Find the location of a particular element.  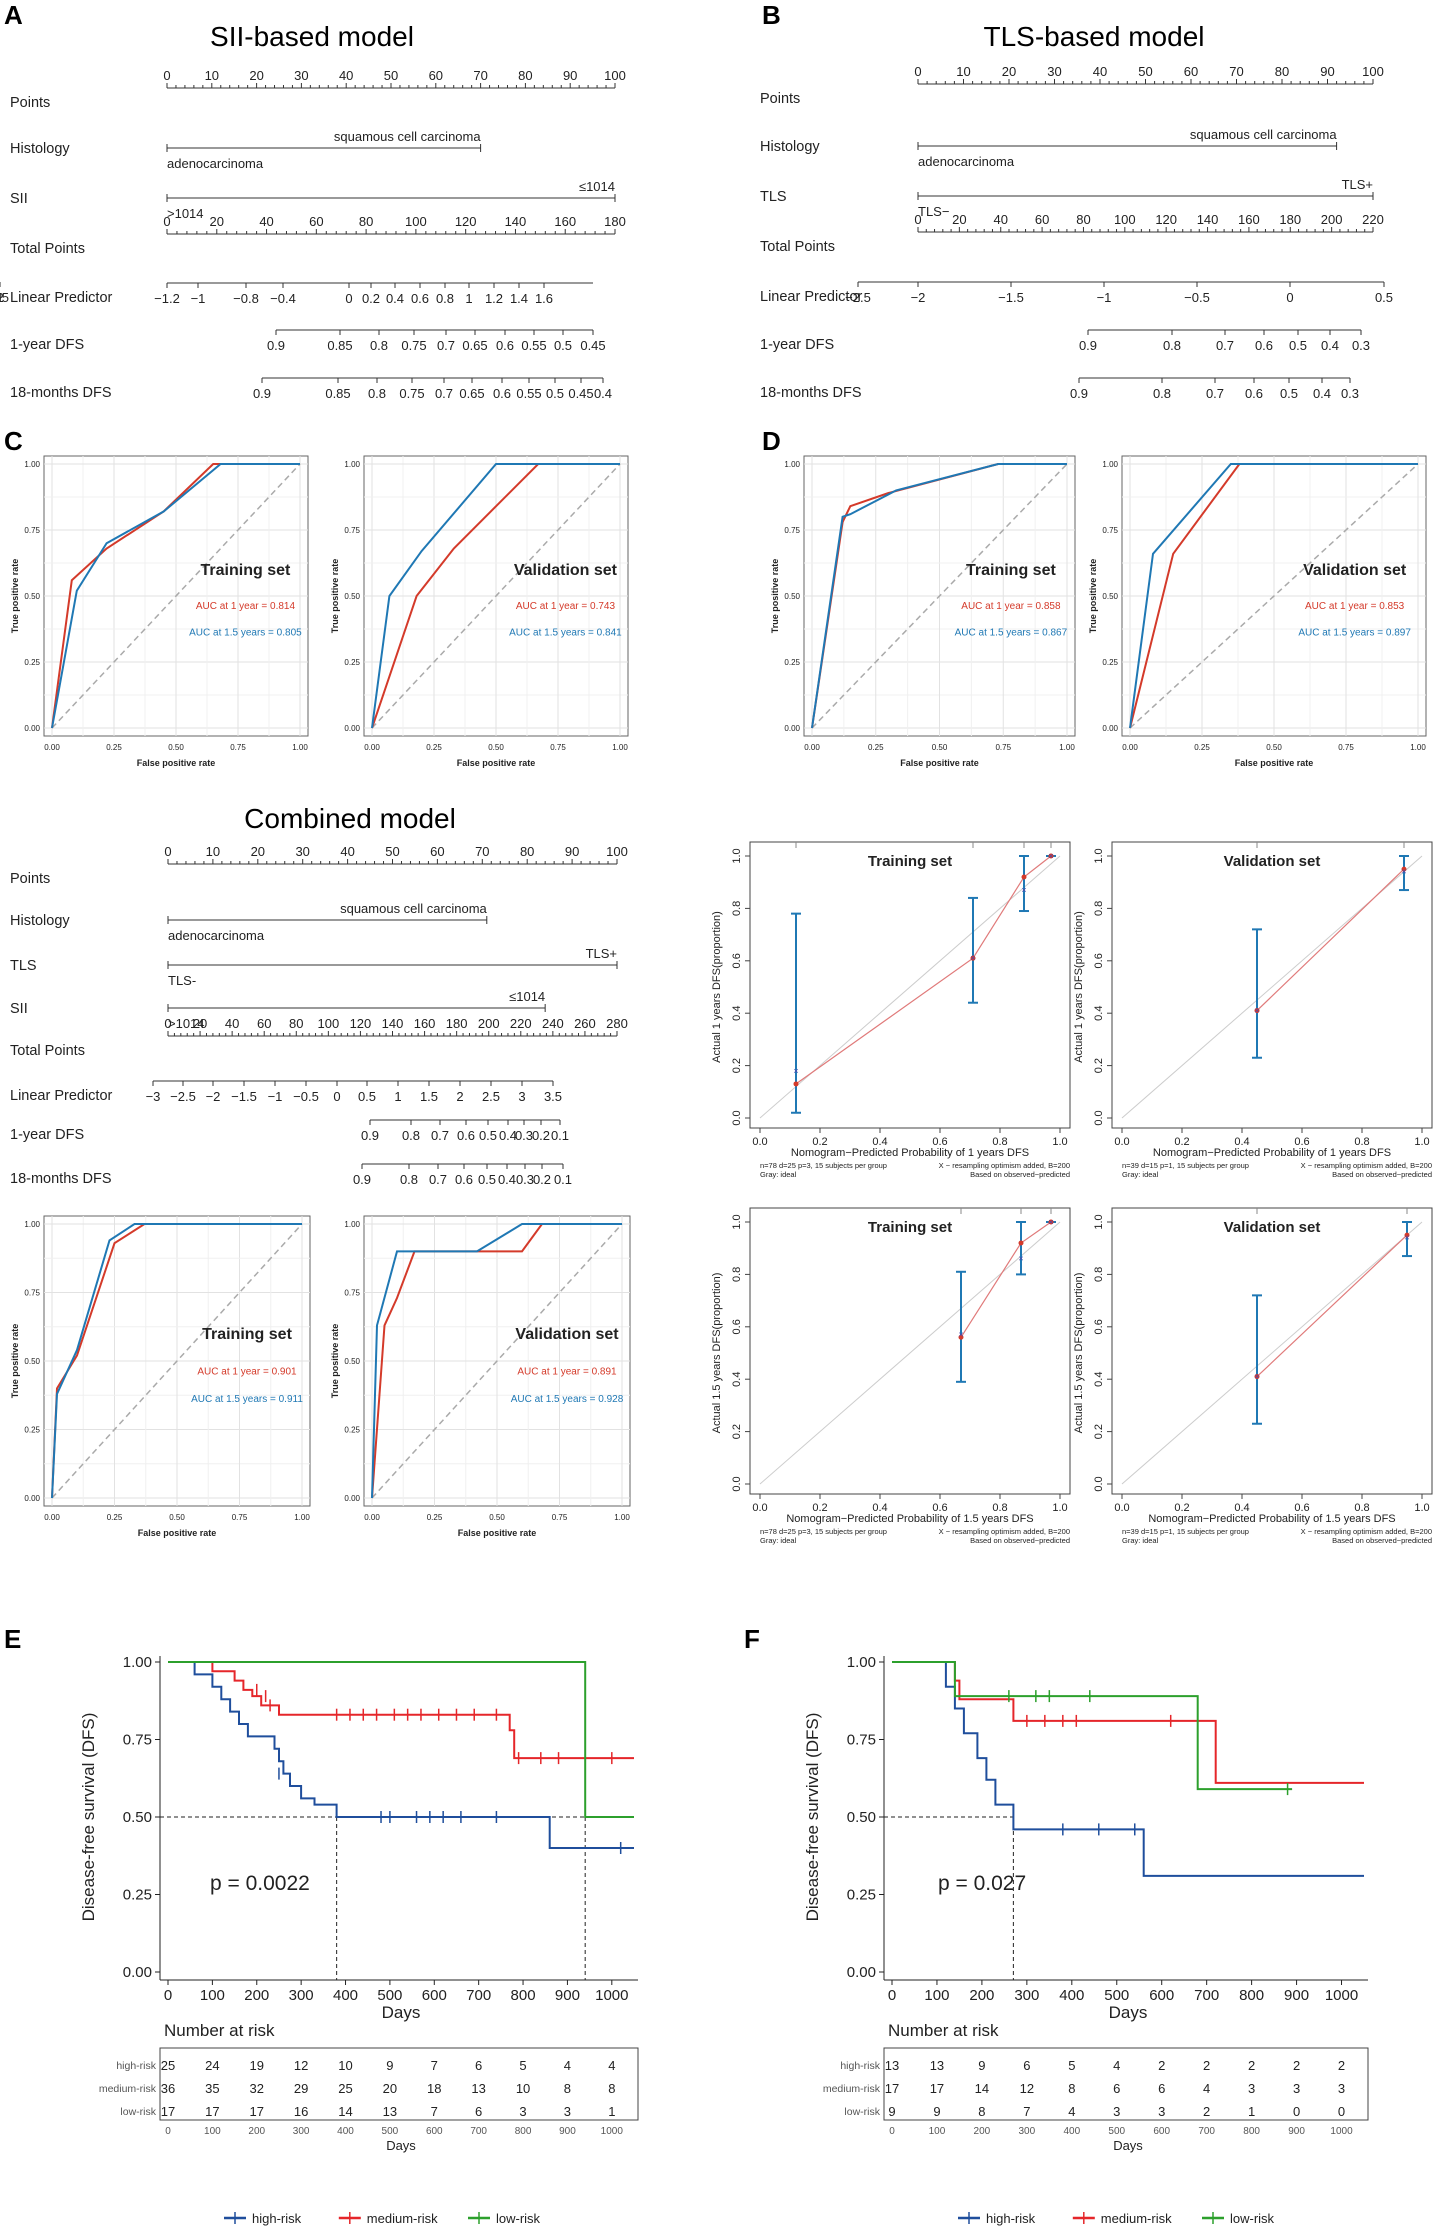

y-axis-label: Disease-free survival (DFS) is located at coordinates (812, 1817).